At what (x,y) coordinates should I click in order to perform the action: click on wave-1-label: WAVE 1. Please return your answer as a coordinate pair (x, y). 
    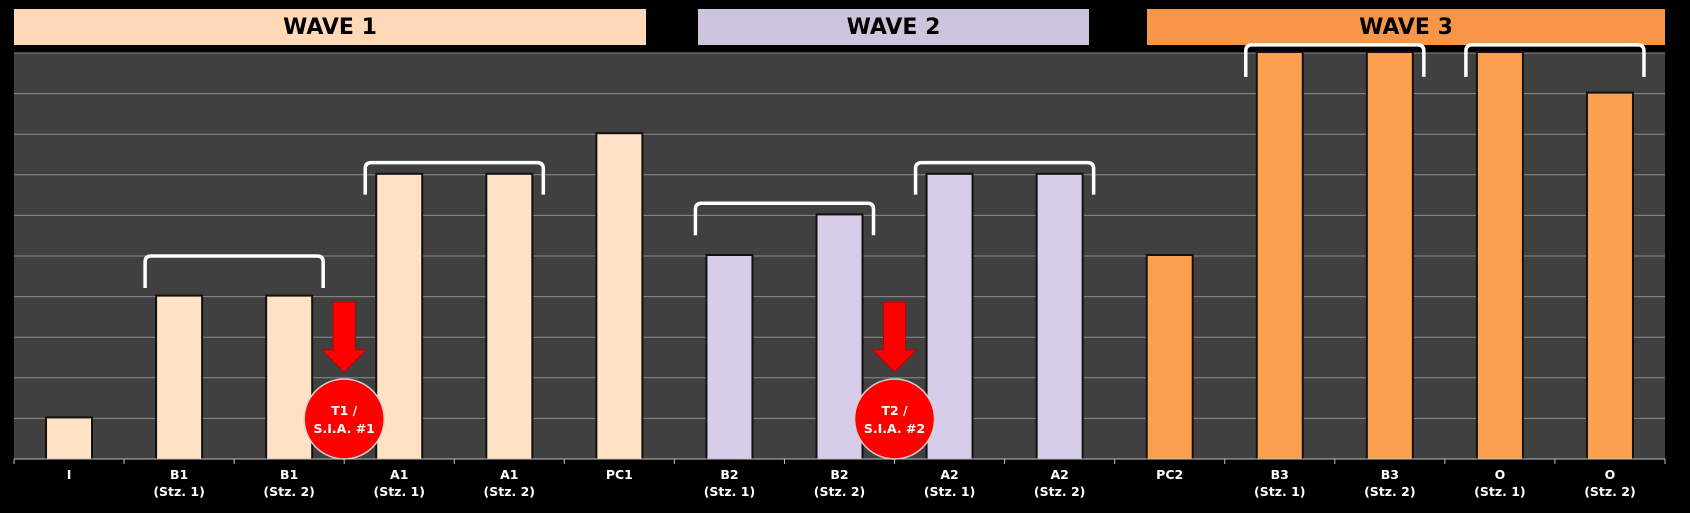
    Looking at the image, I should click on (330, 27).